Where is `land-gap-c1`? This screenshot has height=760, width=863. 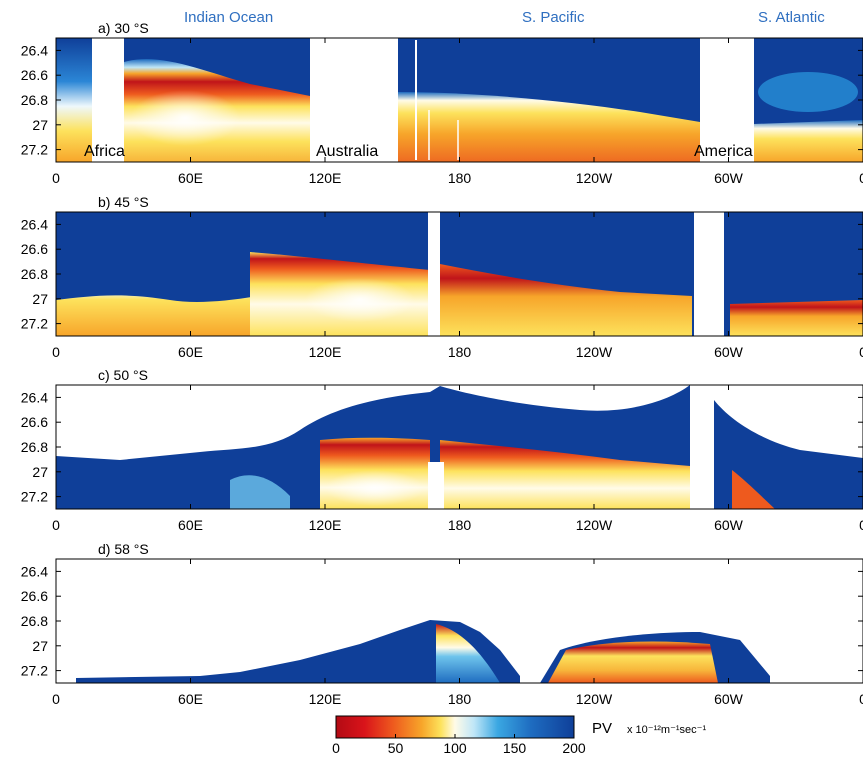
land-gap-c1 is located at coordinates (436, 485).